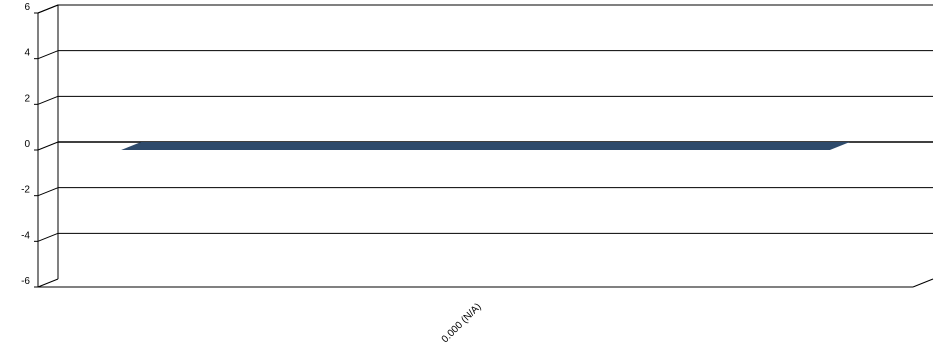  Describe the element at coordinates (25, 235) in the screenshot. I see `y-tick-label-5: -4` at that location.